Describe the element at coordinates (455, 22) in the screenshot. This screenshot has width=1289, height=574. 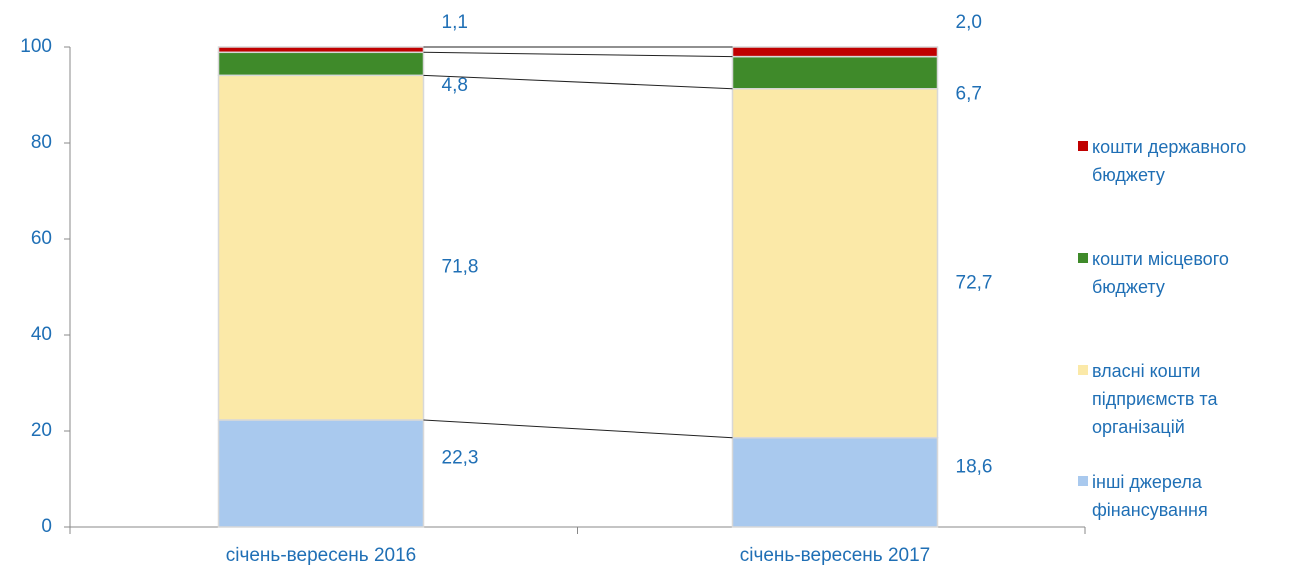
I see `data-label: 1,1` at that location.